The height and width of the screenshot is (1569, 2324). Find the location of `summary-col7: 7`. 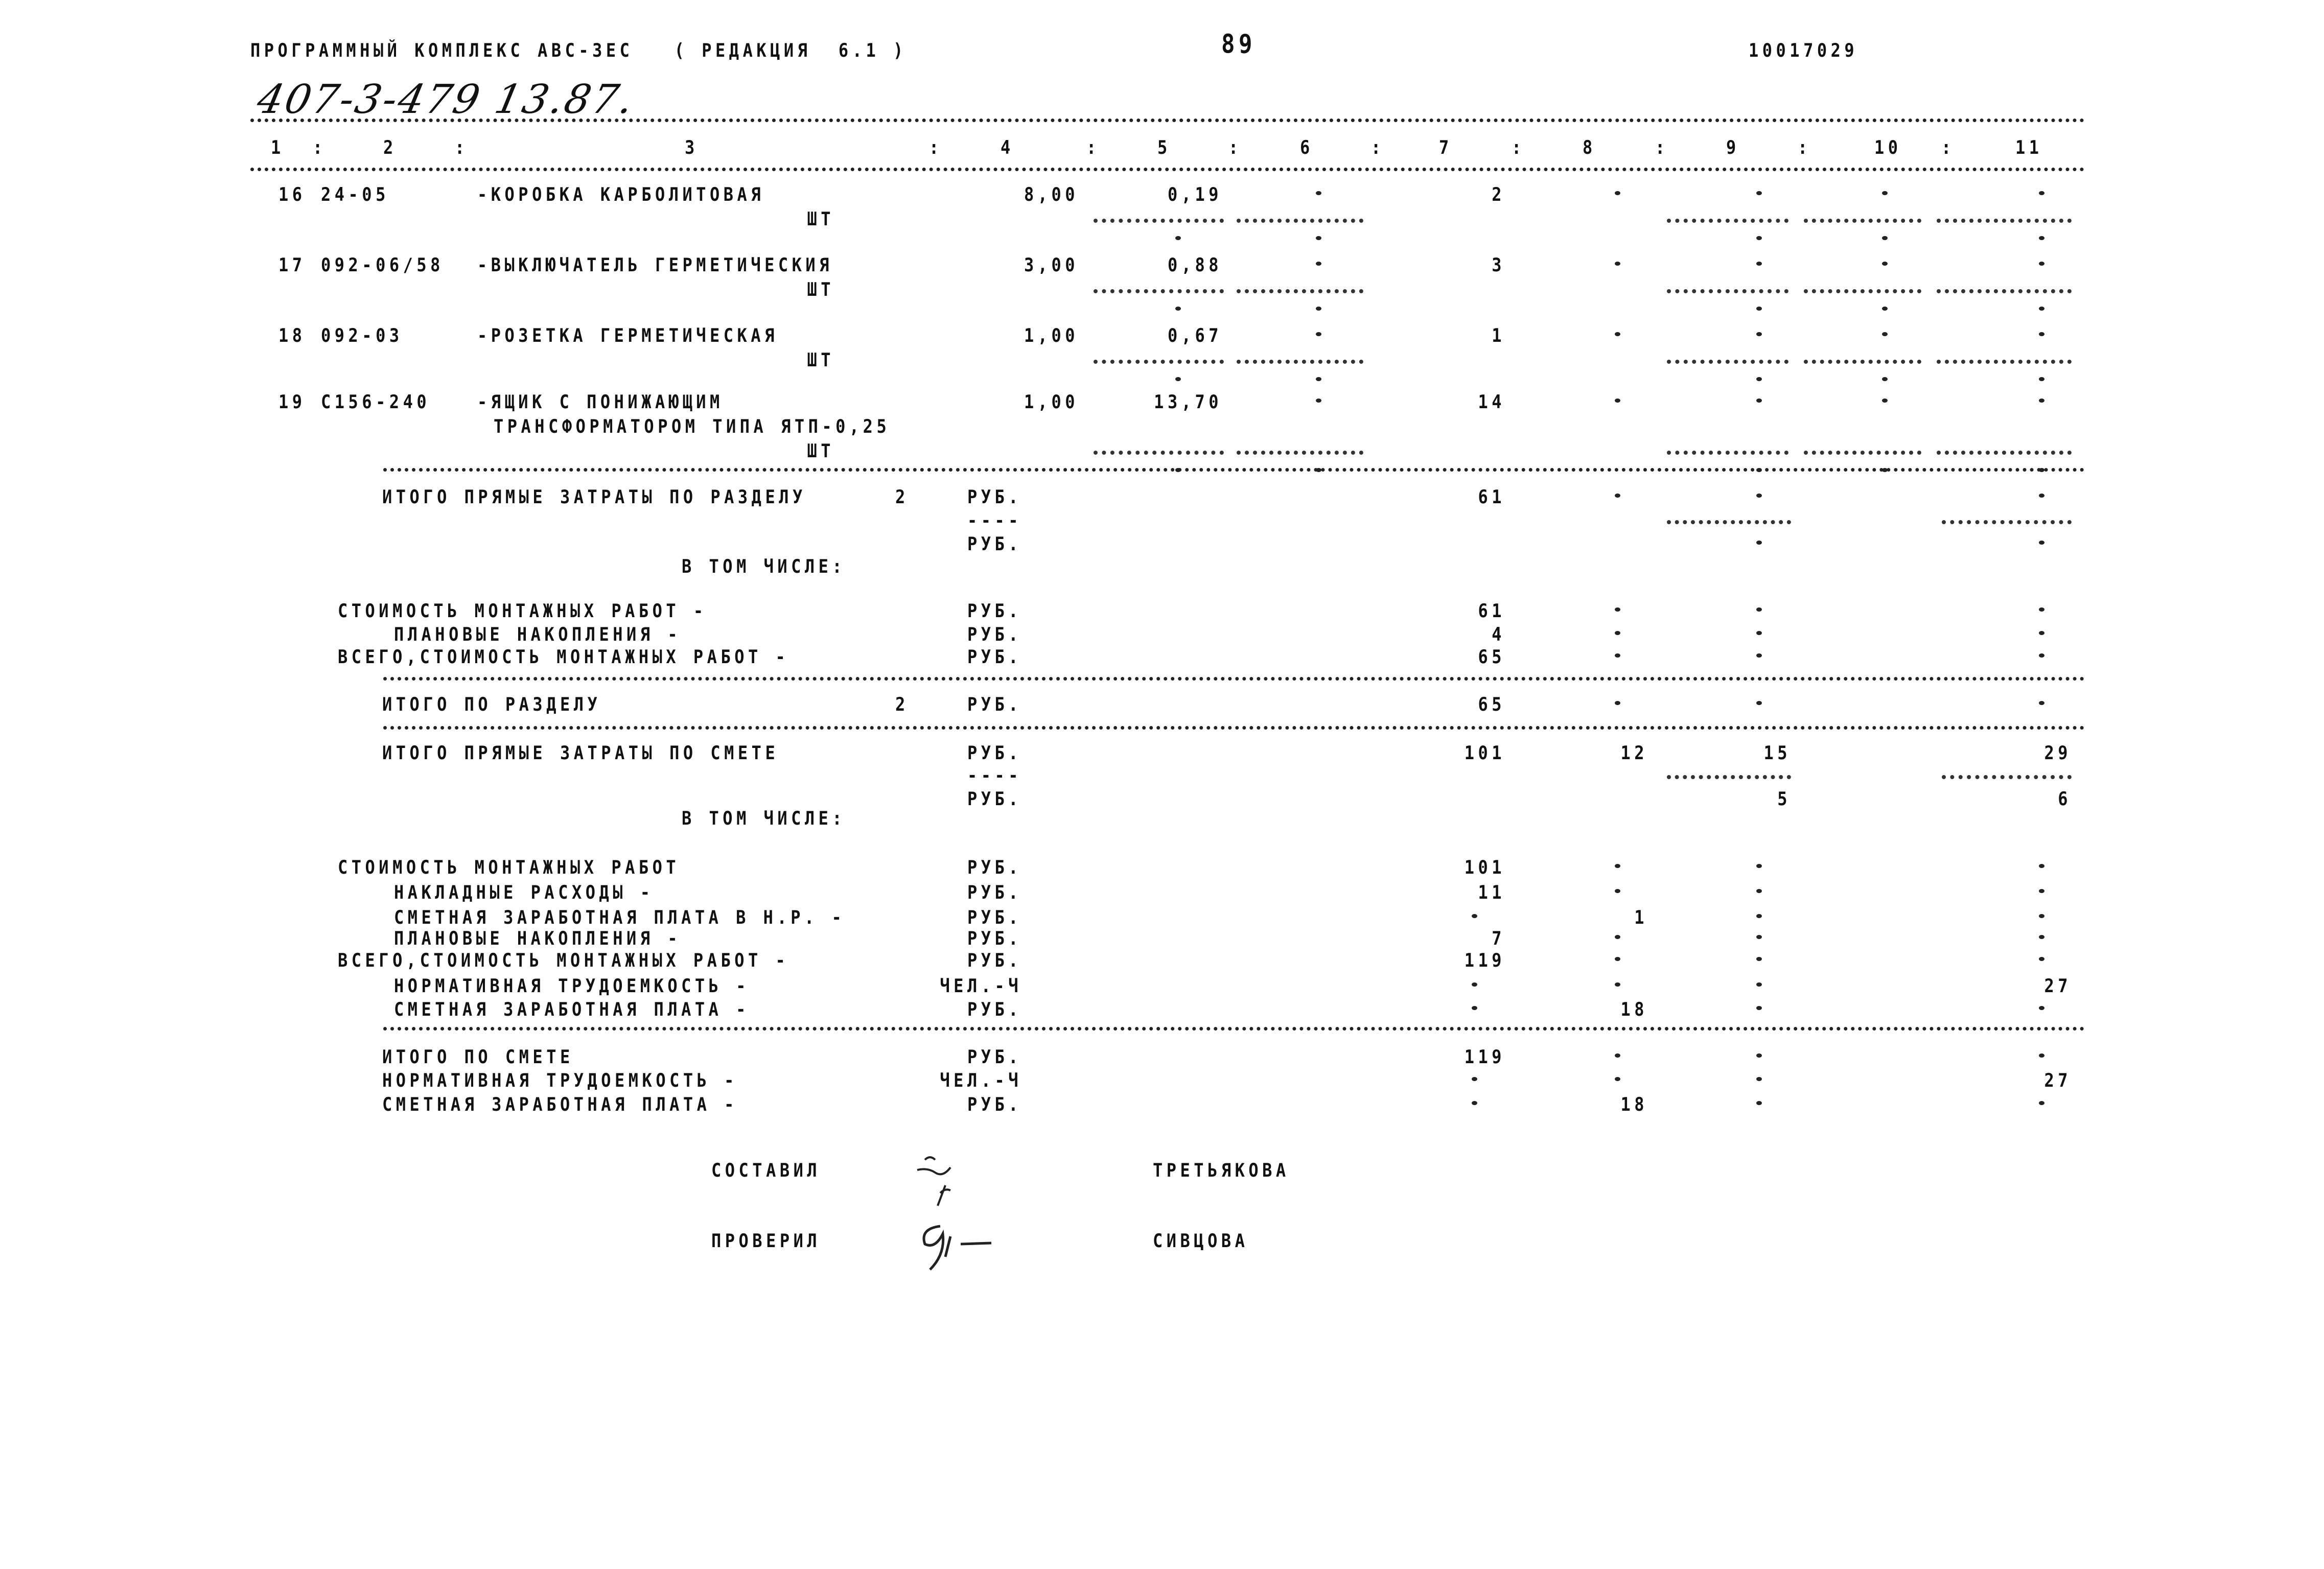

summary-col7: 7 is located at coordinates (1498, 938).